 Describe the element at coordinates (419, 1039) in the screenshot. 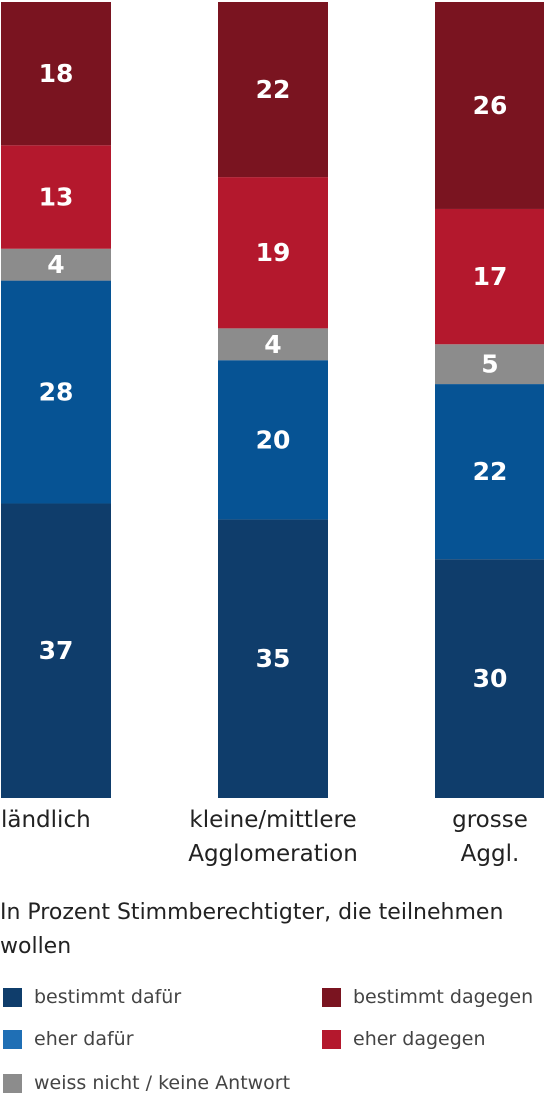

I see `legend-label: eher dagegen` at that location.